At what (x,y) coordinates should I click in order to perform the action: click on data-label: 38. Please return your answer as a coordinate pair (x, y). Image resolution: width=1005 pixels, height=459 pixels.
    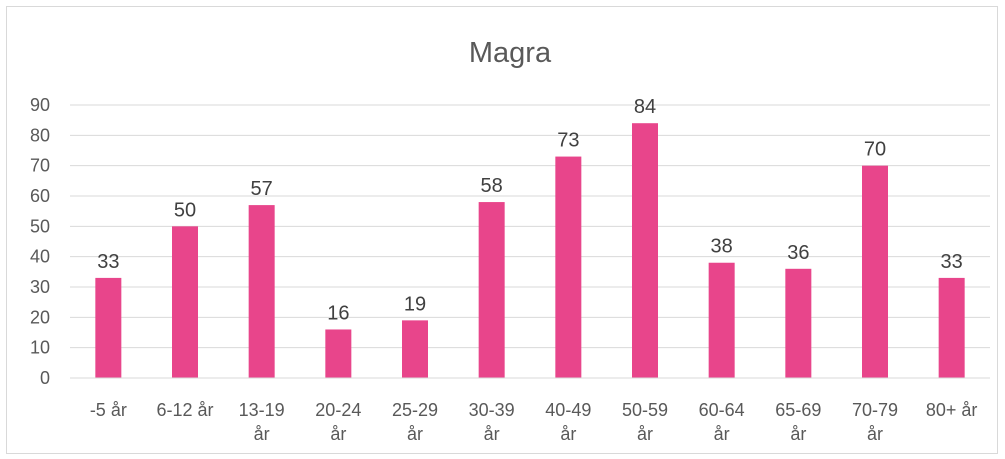
    Looking at the image, I should click on (722, 247).